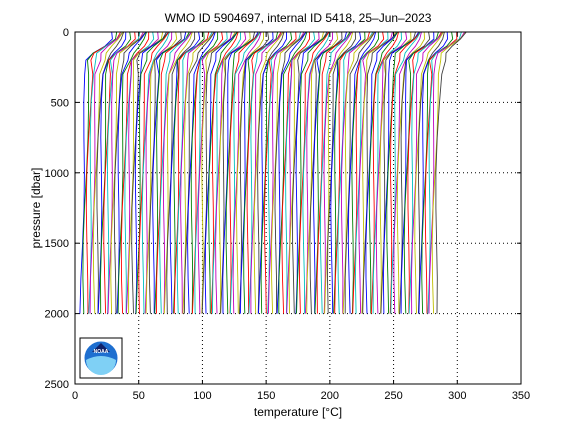 The image size is (576, 432). I want to click on logo-gull, so click(101, 347).